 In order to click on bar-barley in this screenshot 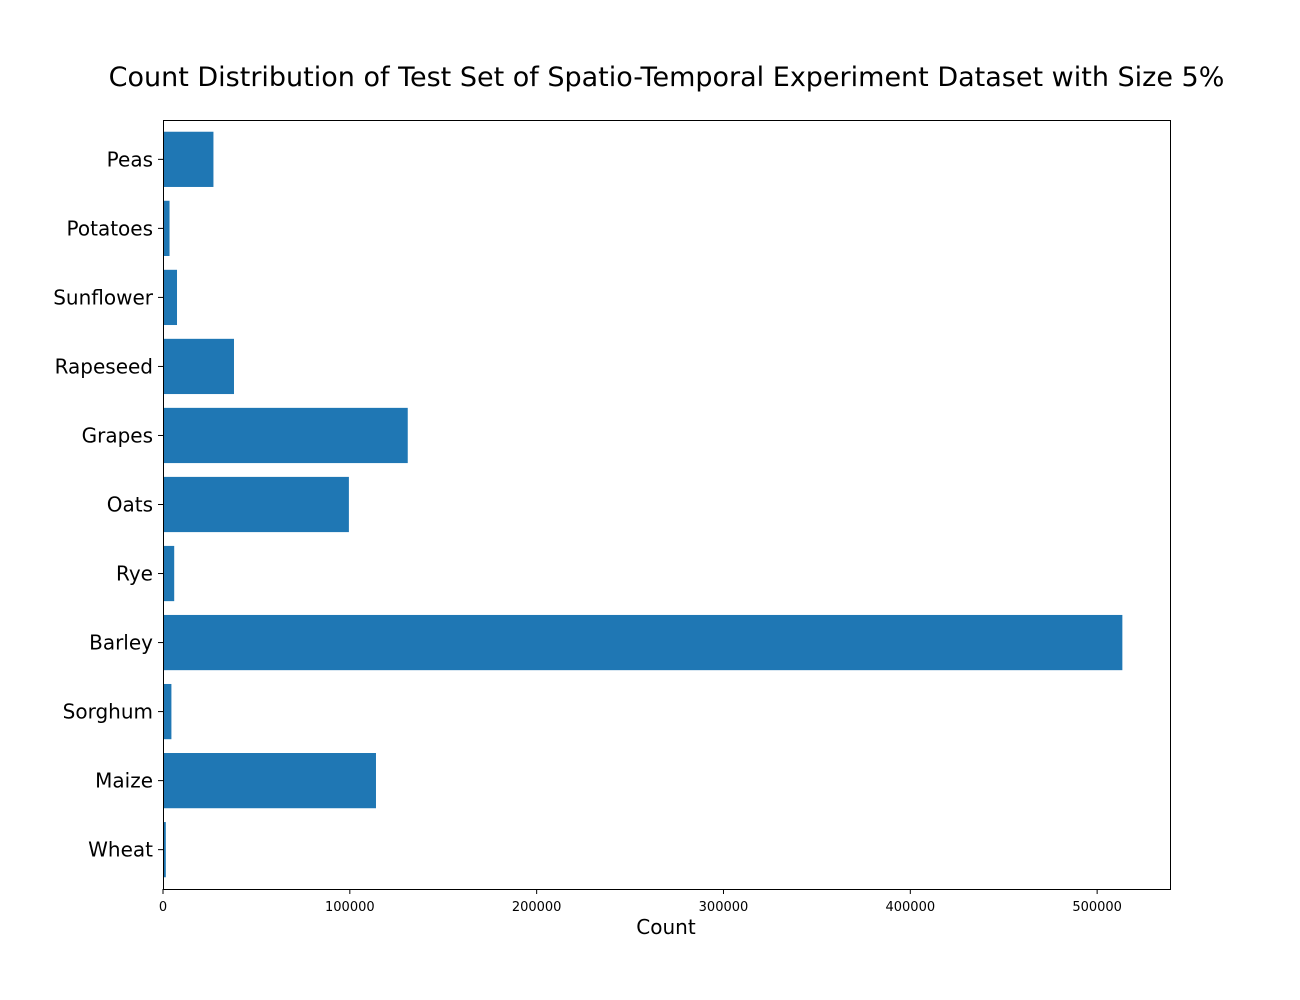, I will do `click(643, 642)`.